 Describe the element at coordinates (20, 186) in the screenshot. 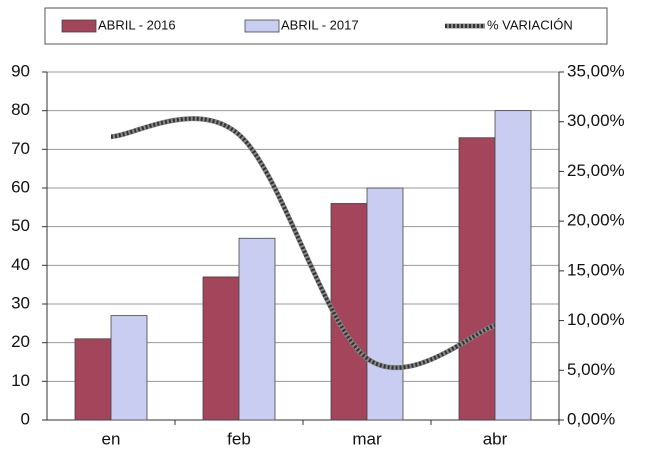

I see `y-tick-label: 60` at that location.